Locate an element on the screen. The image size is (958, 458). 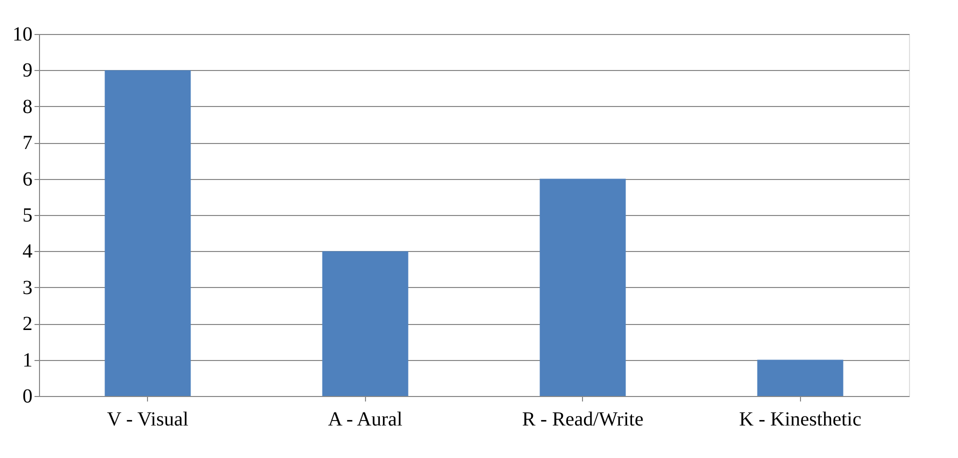
y-tick-label: 1 is located at coordinates (27, 360).